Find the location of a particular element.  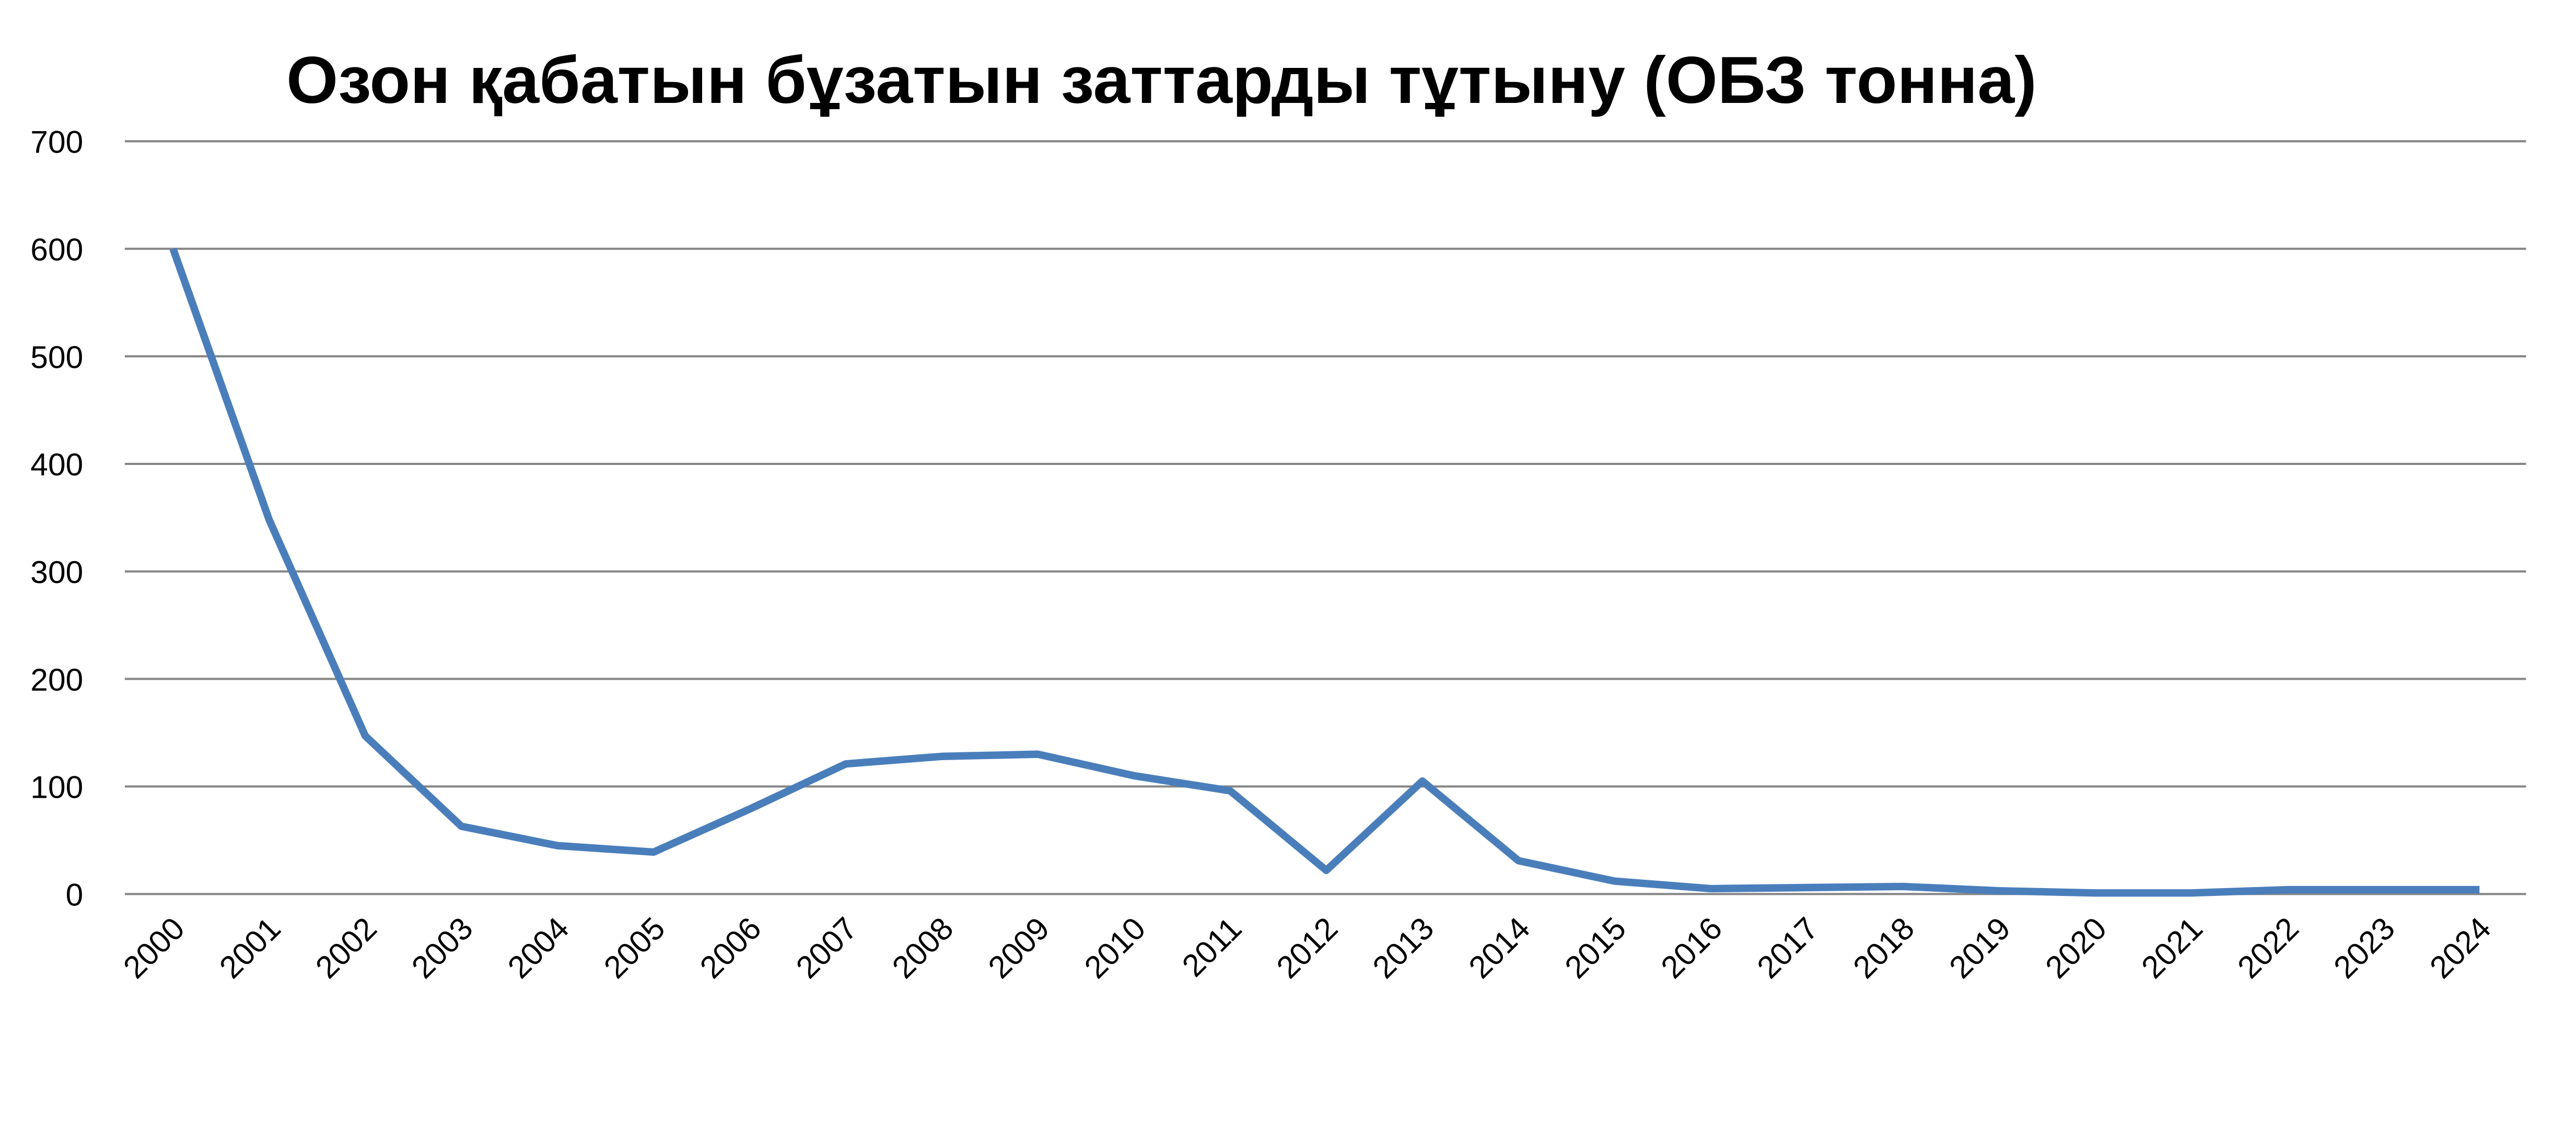

y-tick-label: 700 is located at coordinates (56, 142).